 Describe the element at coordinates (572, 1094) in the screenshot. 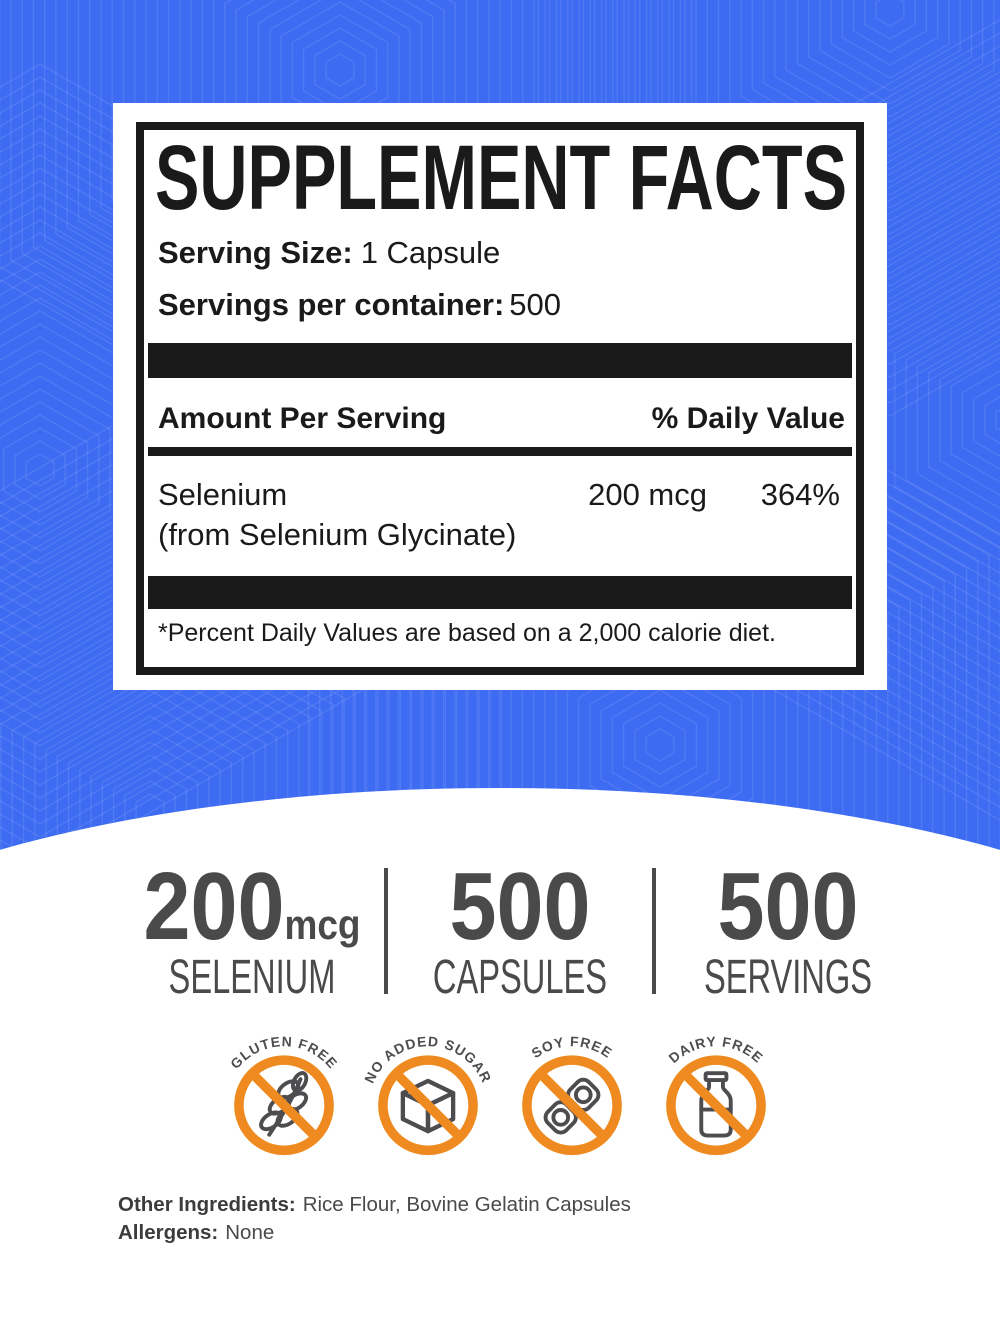

I see `soy-free-badge: SOY FREE` at that location.